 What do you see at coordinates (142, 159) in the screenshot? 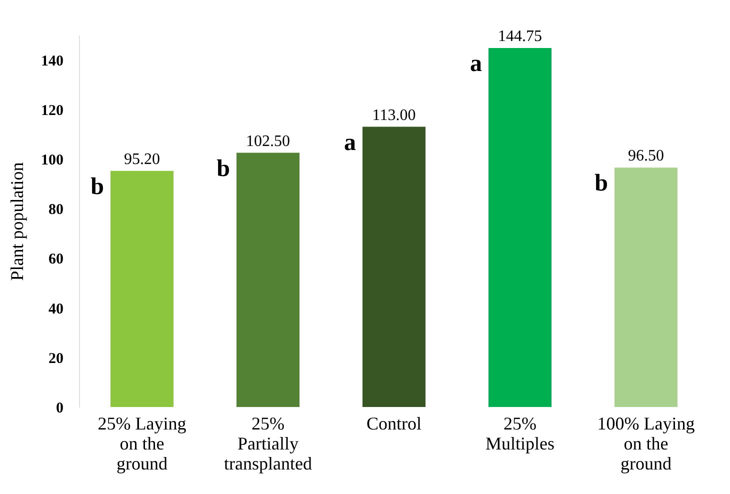
I see `data-label: 95.20` at bounding box center [142, 159].